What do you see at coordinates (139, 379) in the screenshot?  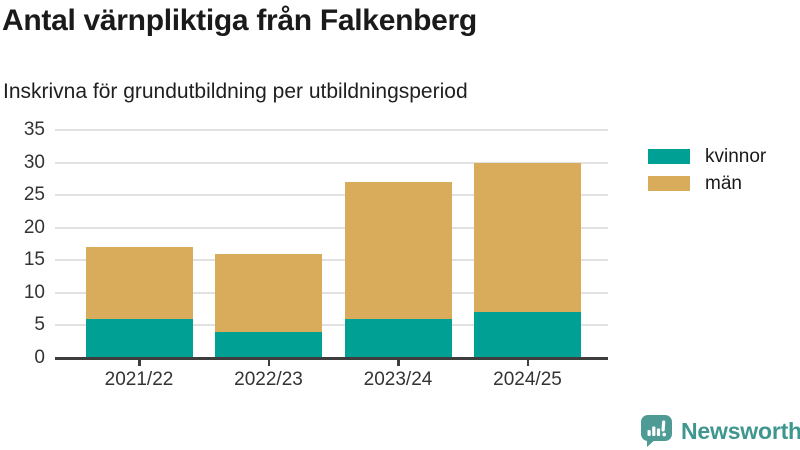 I see `x-tick-label-2021/22: 2021/22` at bounding box center [139, 379].